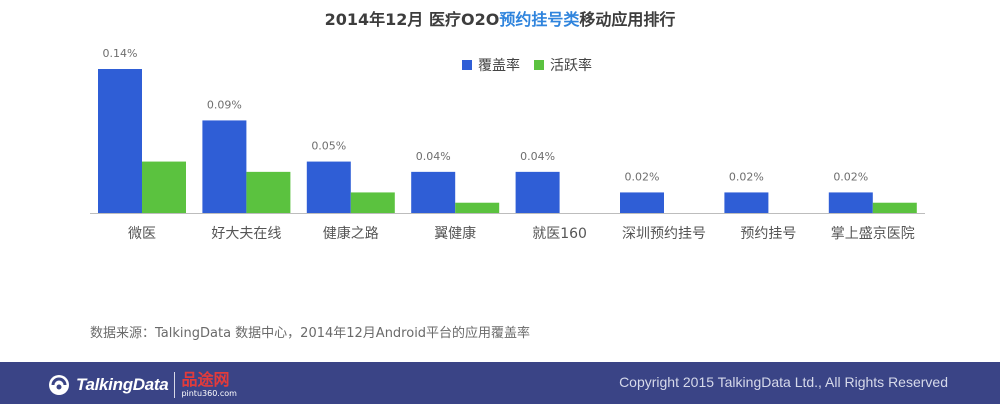  What do you see at coordinates (499, 66) in the screenshot?
I see `legend-label-coverage: 覆盖率` at bounding box center [499, 66].